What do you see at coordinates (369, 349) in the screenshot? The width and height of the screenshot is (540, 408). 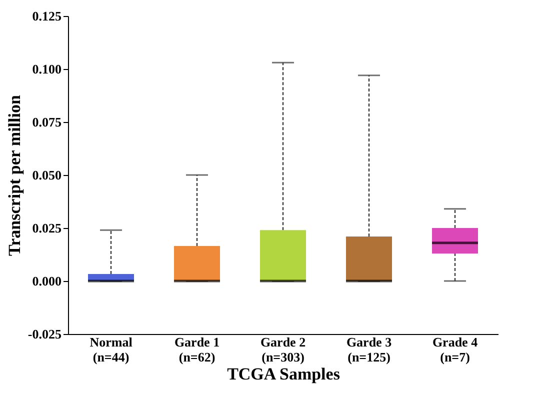 I see `x-tick-label: Garde 3 (n=125)` at bounding box center [369, 349].